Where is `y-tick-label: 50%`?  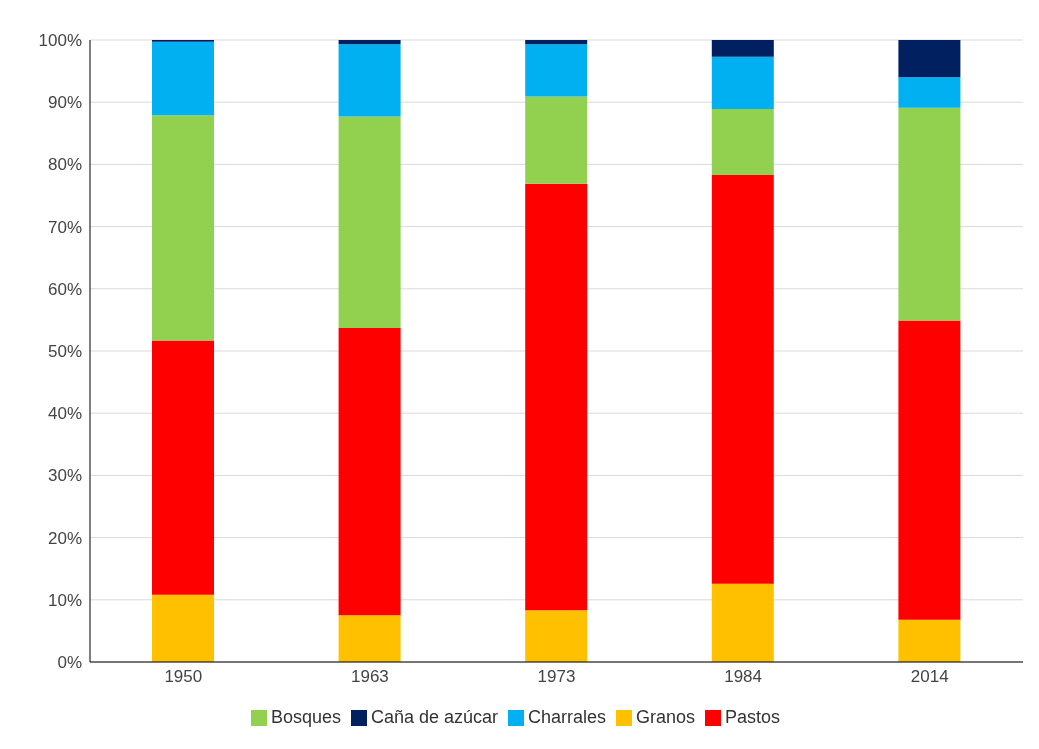
y-tick-label: 50% is located at coordinates (64, 352).